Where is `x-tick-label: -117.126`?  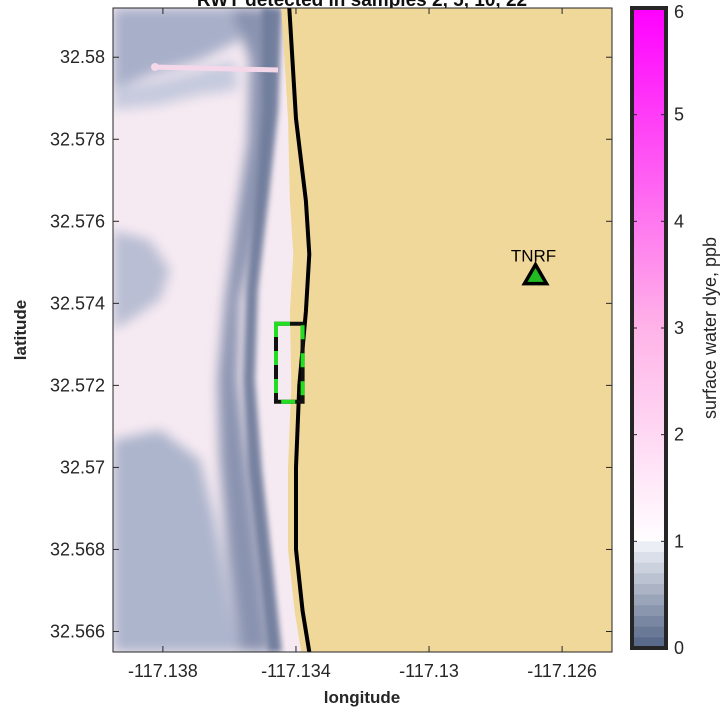 x-tick-label: -117.126 is located at coordinates (562, 671).